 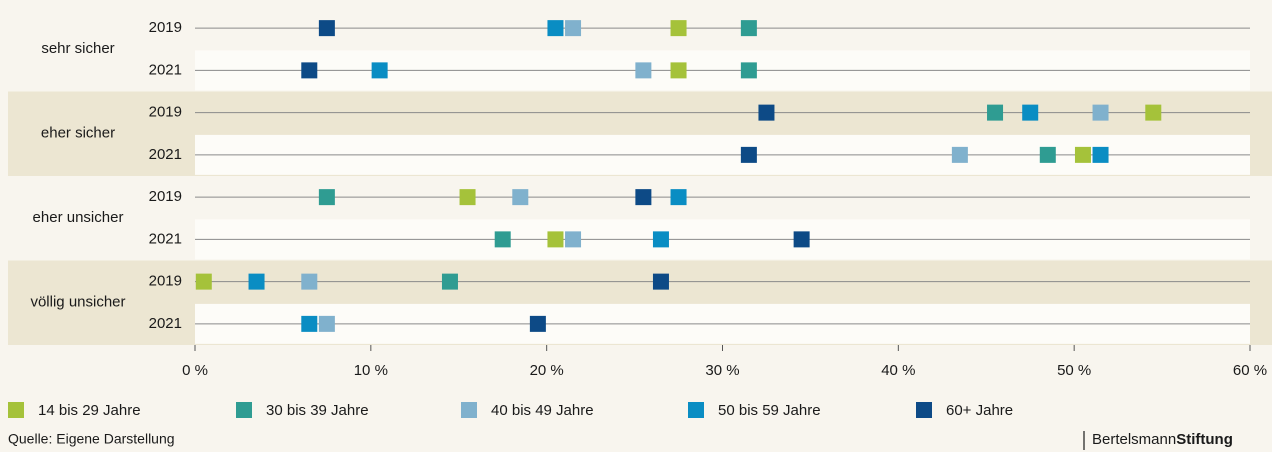 I want to click on brand: BertelsmannStiftung, so click(x=1162, y=439).